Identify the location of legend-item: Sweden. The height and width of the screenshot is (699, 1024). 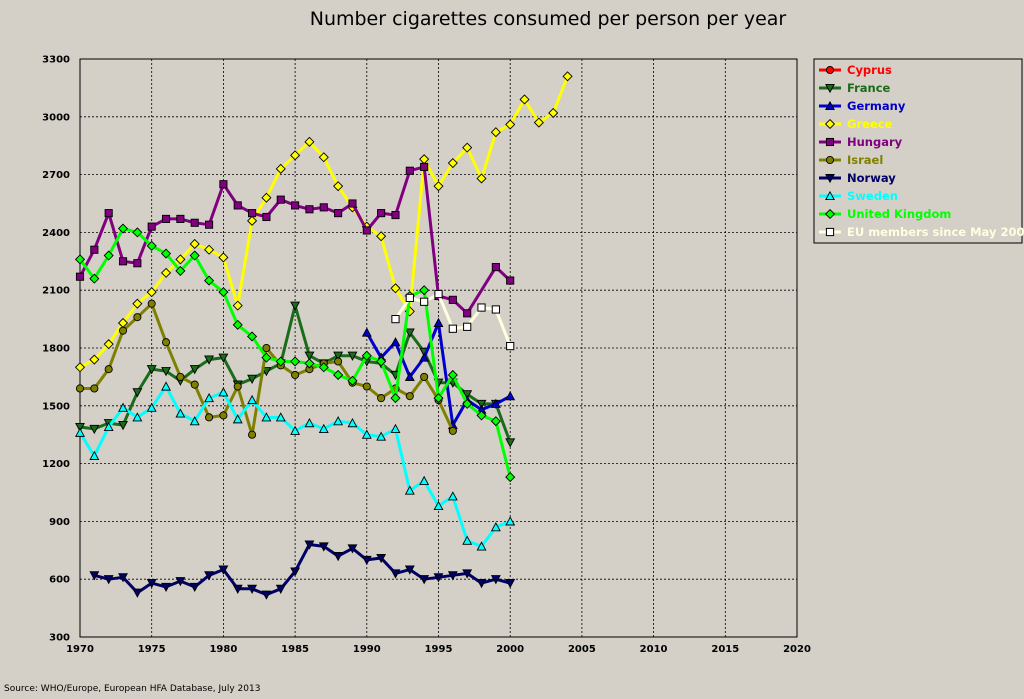
(858, 196).